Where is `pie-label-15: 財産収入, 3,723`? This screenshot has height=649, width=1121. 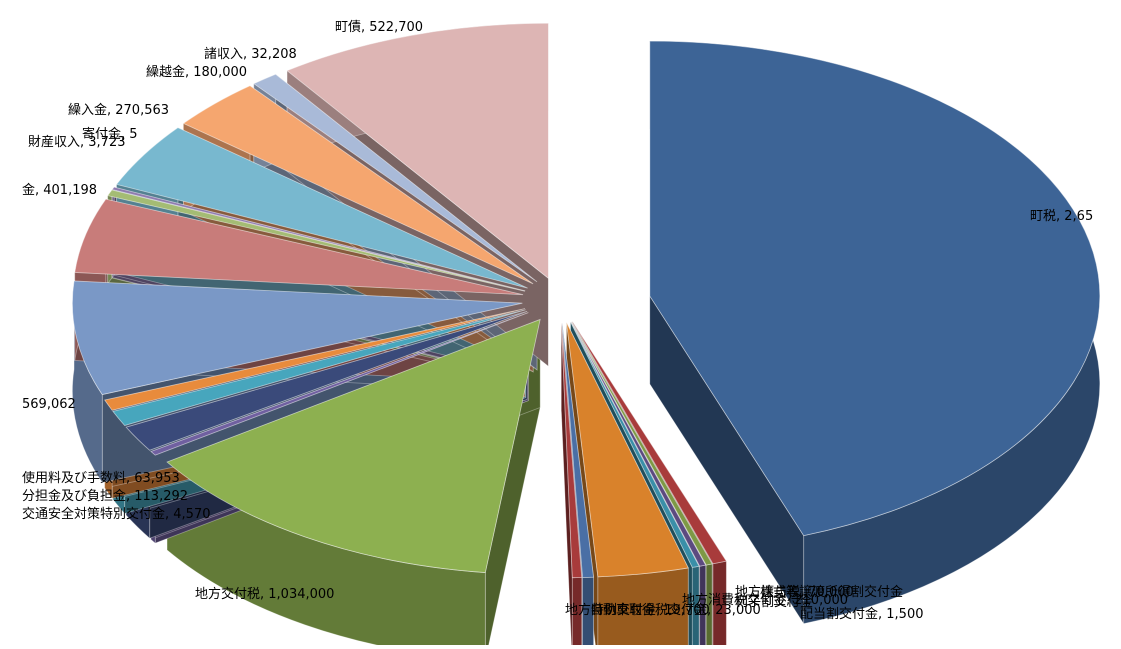 pie-label-15: 財産収入, 3,723 is located at coordinates (76, 142).